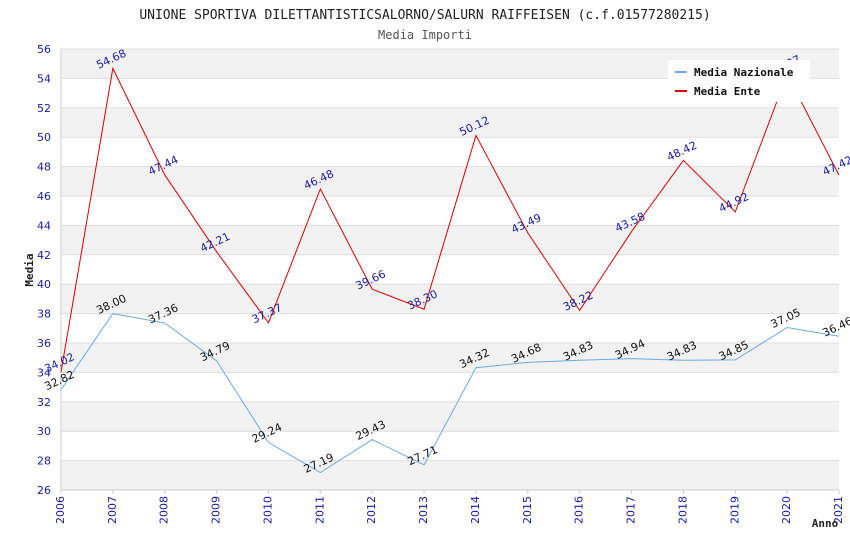 This screenshot has height=550, width=850. I want to click on legend-box, so click(739, 81).